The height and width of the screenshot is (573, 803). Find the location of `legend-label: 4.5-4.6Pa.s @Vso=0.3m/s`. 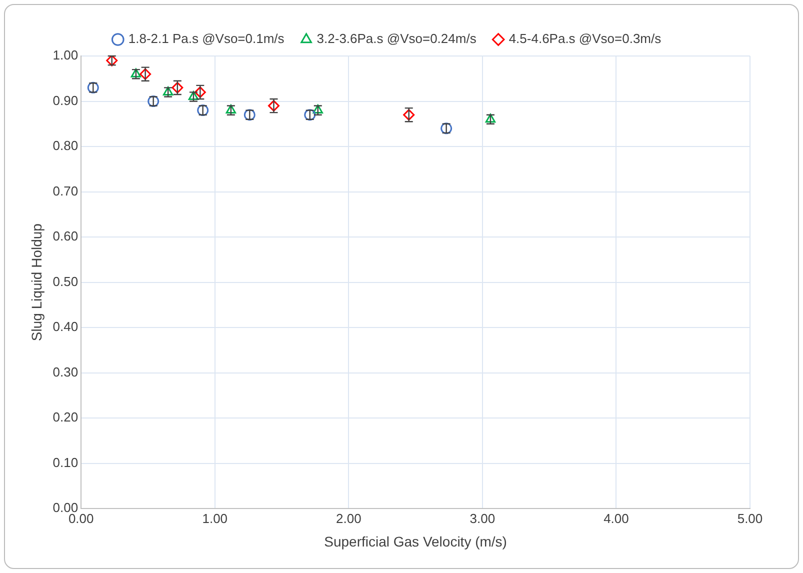

legend-label: 4.5-4.6Pa.s @Vso=0.3m/s is located at coordinates (585, 38).